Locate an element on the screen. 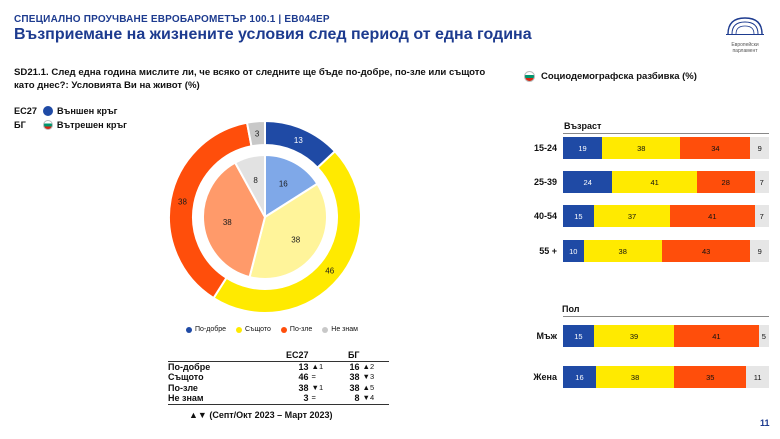 The height and width of the screenshot is (439, 780). inner-label-worse: 38 is located at coordinates (227, 222).